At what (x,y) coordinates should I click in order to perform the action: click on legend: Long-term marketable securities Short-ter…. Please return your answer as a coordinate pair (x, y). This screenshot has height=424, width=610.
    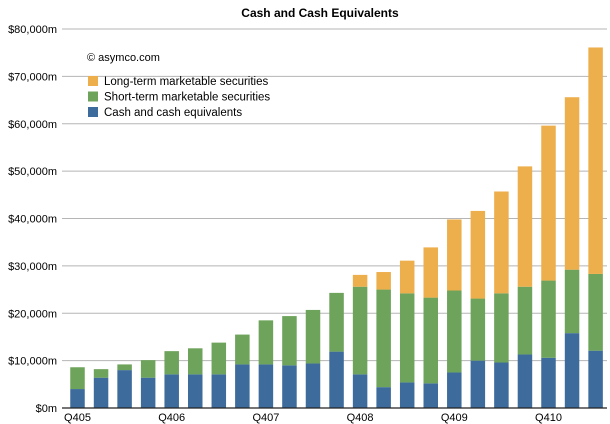
    Looking at the image, I should click on (179, 97).